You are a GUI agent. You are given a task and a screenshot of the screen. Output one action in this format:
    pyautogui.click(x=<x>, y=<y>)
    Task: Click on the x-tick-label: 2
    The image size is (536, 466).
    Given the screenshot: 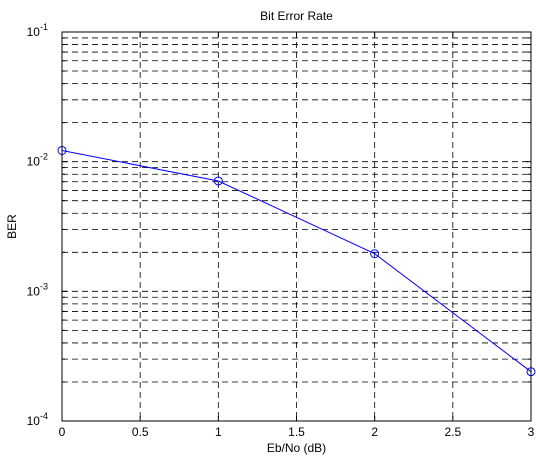 What is the action you would take?
    pyautogui.click(x=374, y=432)
    